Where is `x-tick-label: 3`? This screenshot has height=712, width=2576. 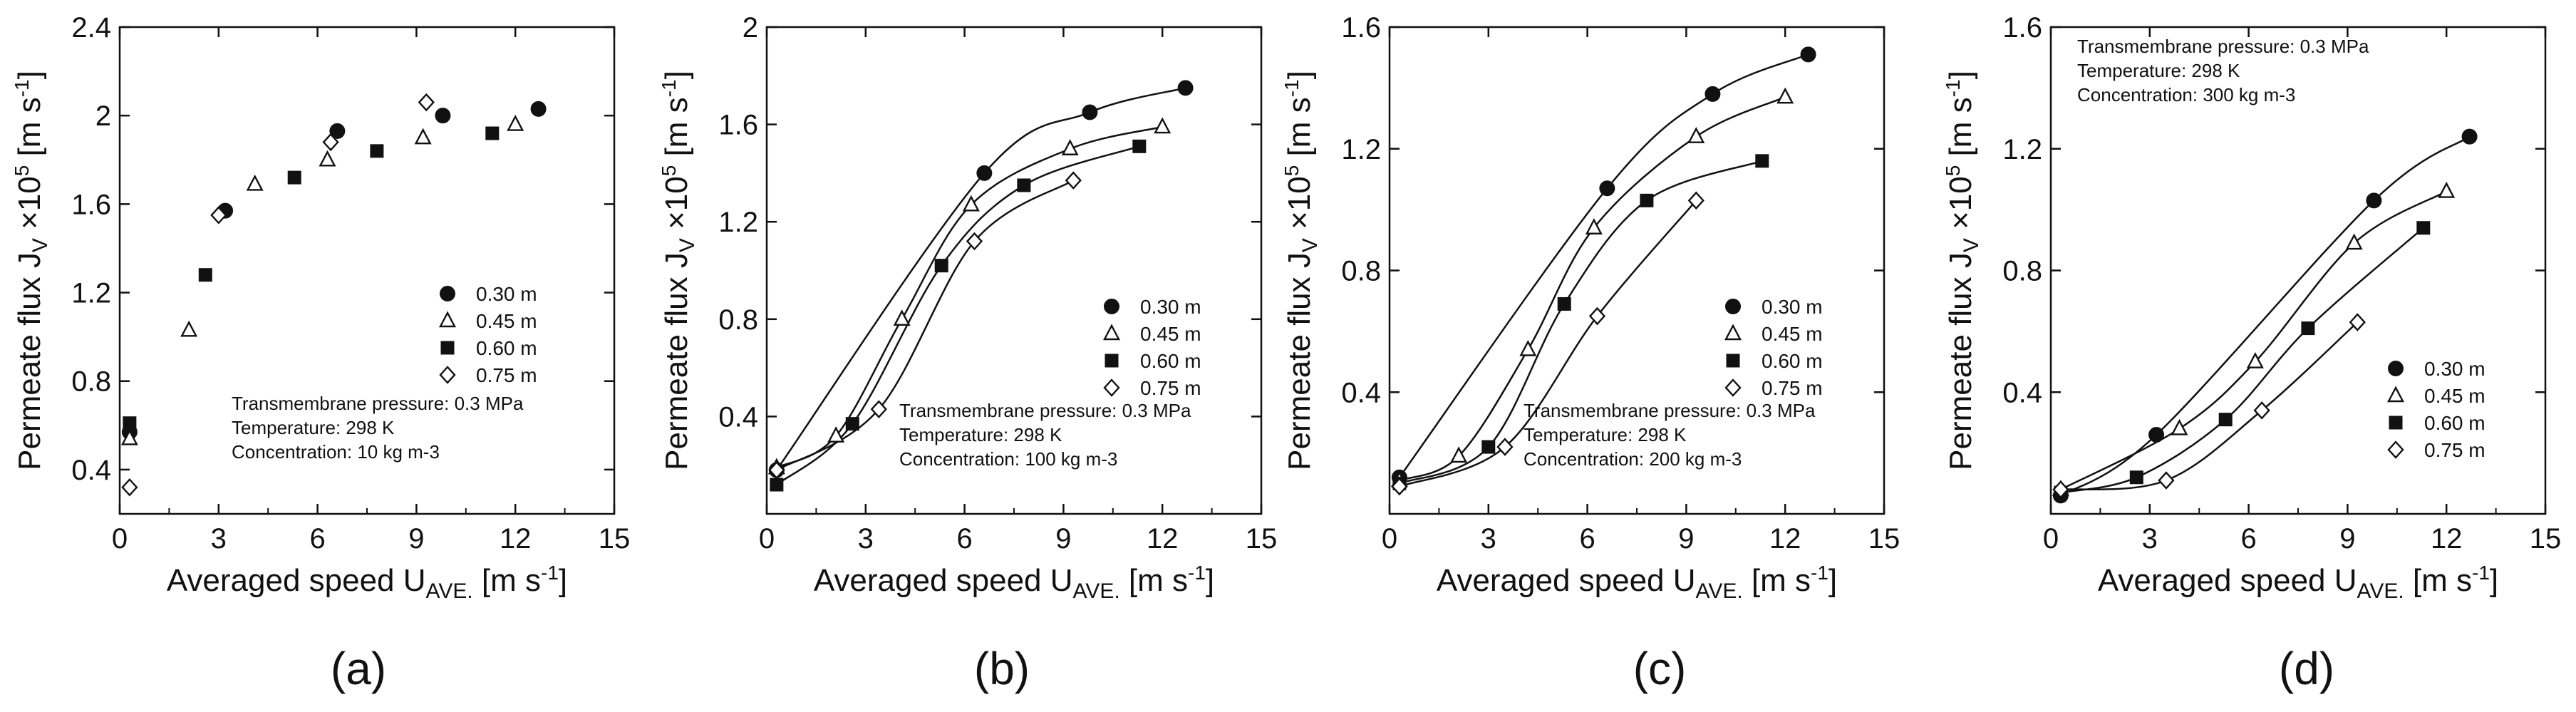
x-tick-label: 3 is located at coordinates (2150, 538).